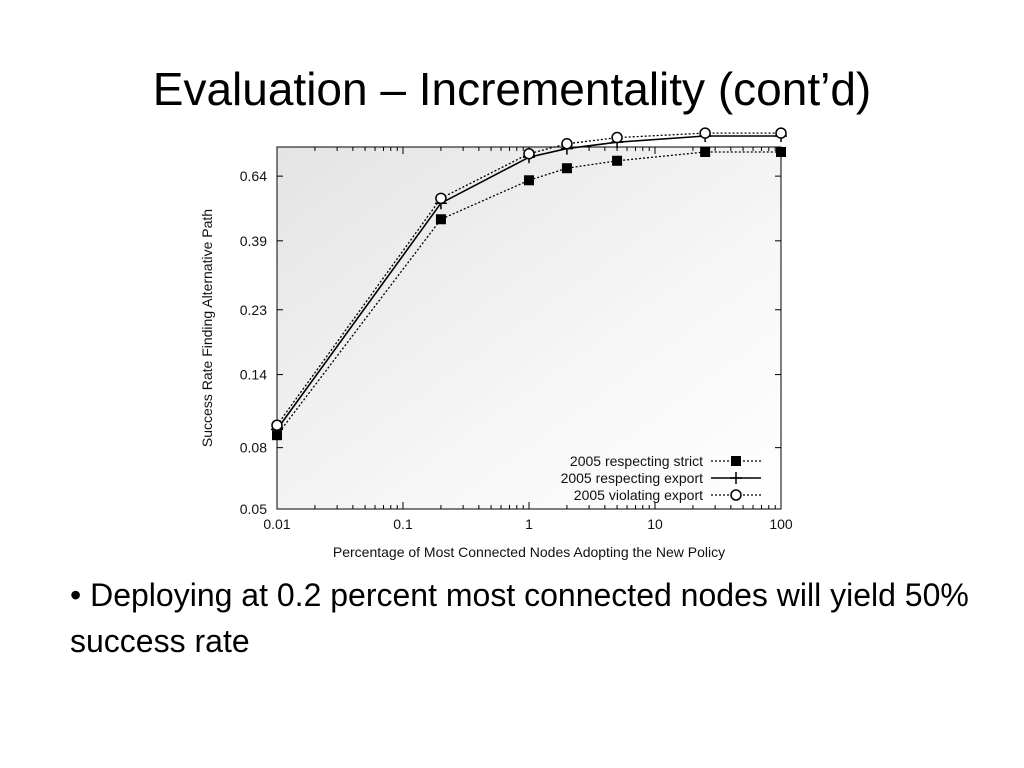 This screenshot has height=768, width=1024. What do you see at coordinates (632, 478) in the screenshot?
I see `legend-label: 2005 respecting export` at bounding box center [632, 478].